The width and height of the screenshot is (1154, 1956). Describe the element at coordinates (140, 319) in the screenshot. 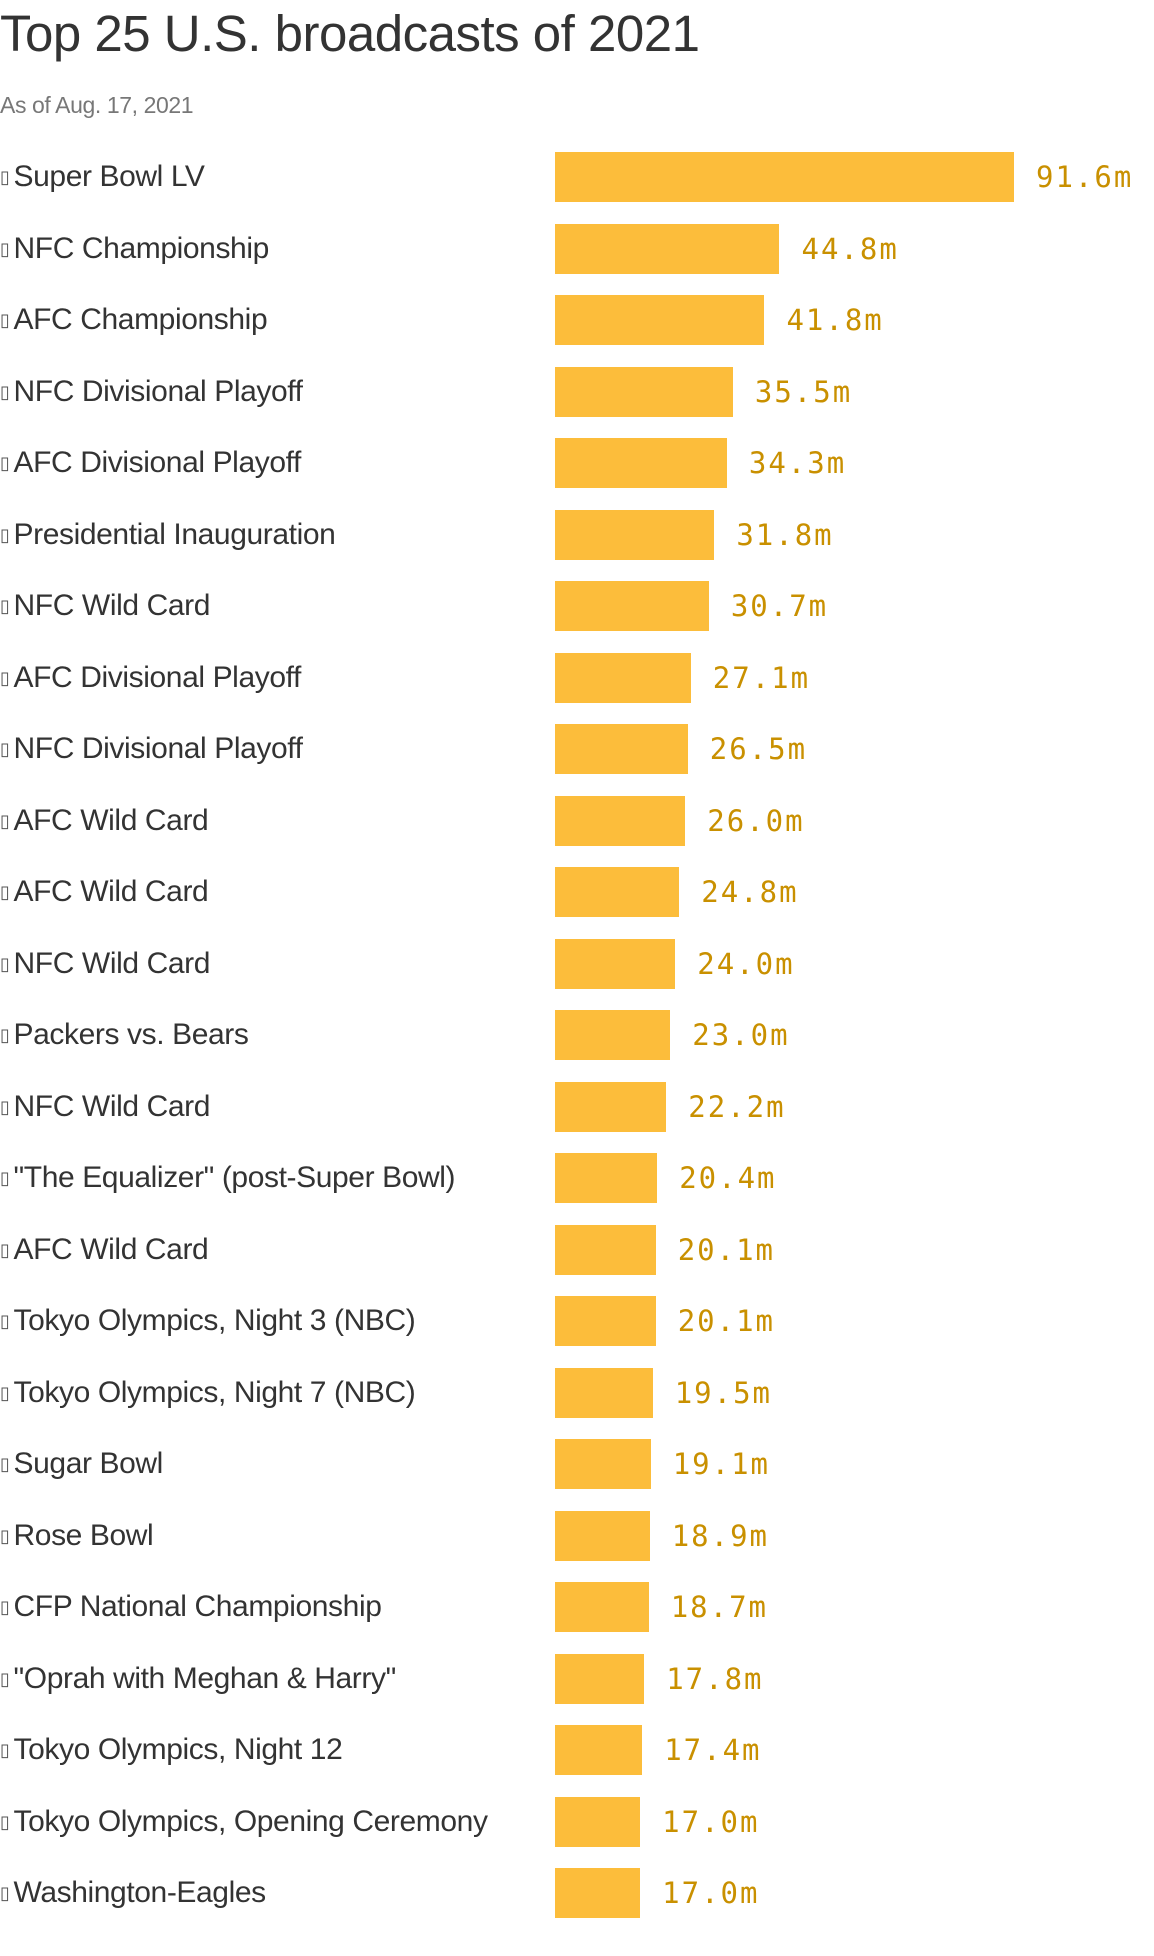

I see `bar-label-text: AFC Championship` at that location.